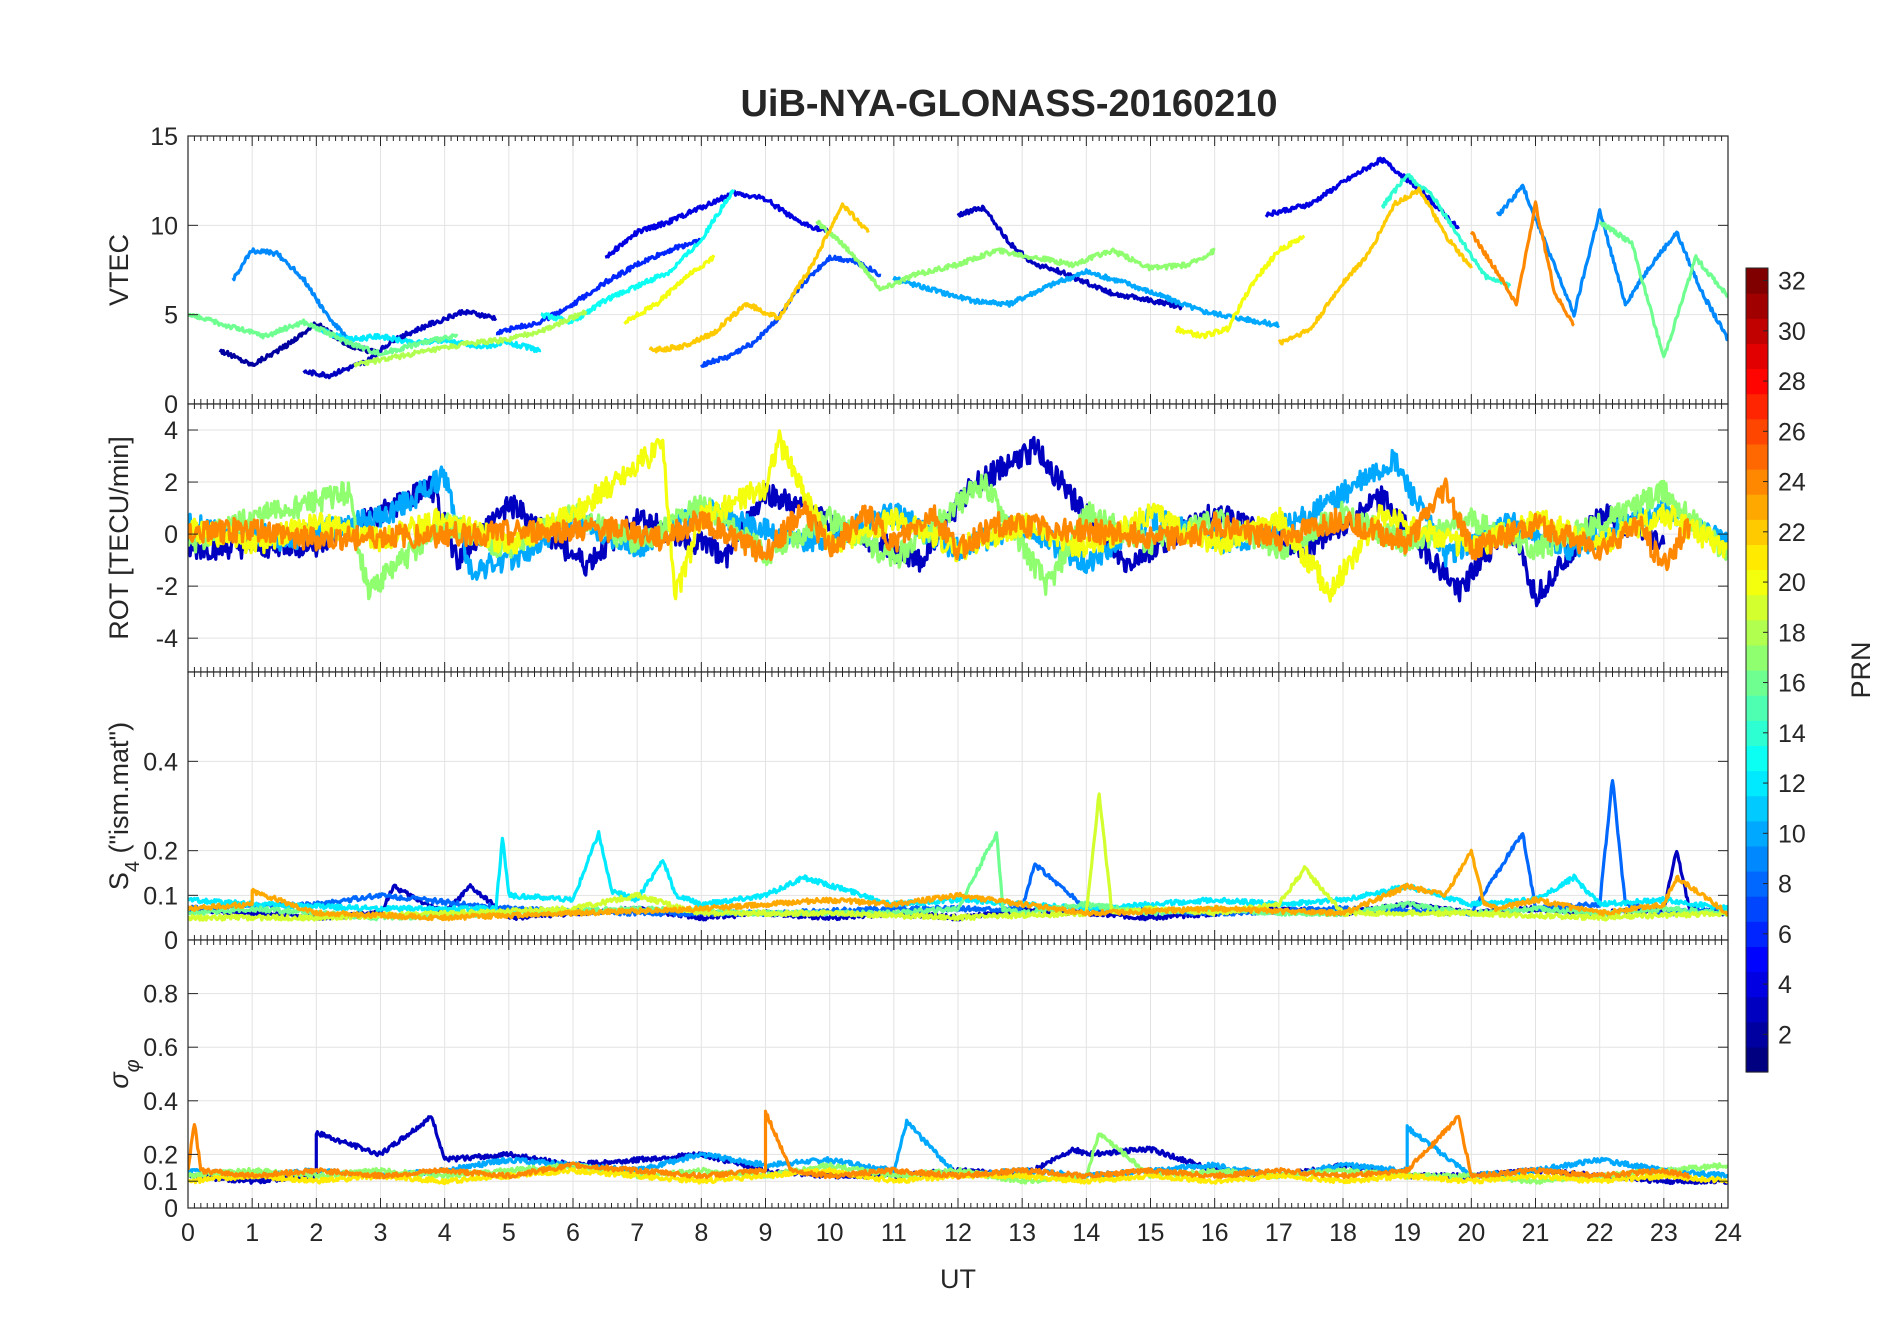 This screenshot has width=1902, height=1335. What do you see at coordinates (1471, 1233) in the screenshot?
I see `x-tick-label: 20` at bounding box center [1471, 1233].